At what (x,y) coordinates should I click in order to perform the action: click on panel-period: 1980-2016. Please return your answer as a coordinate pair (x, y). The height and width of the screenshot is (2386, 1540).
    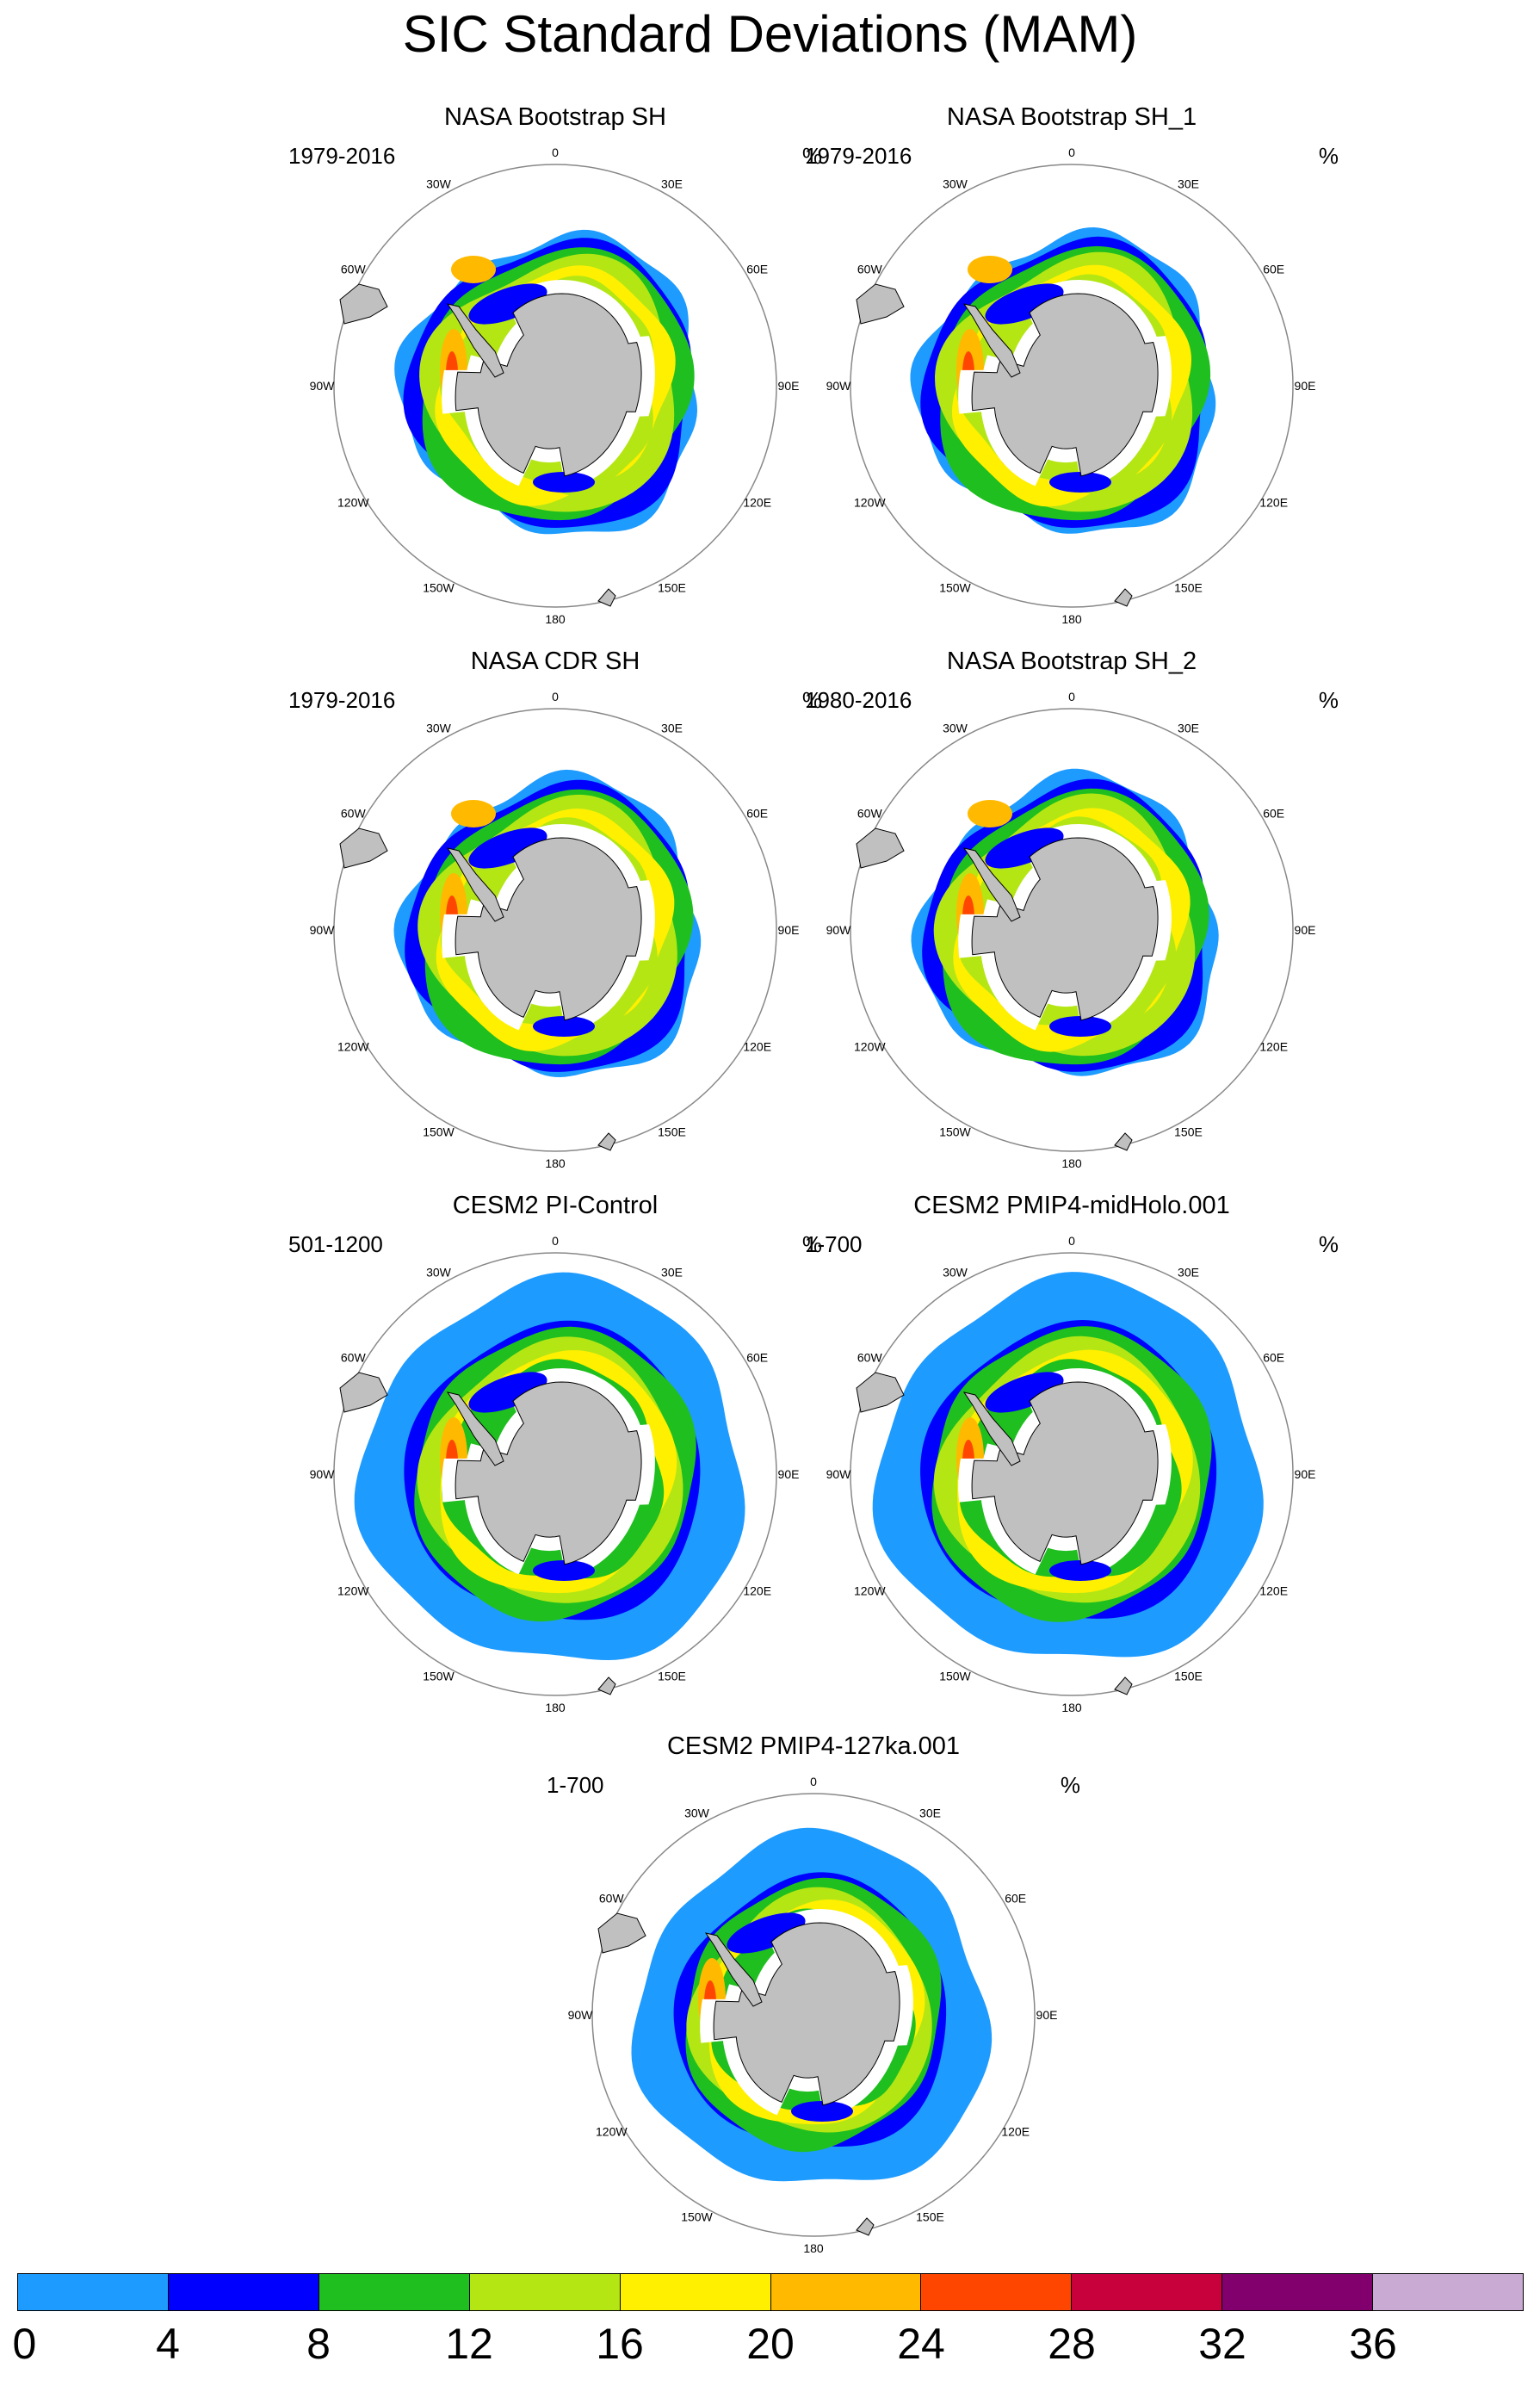
    Looking at the image, I should click on (858, 700).